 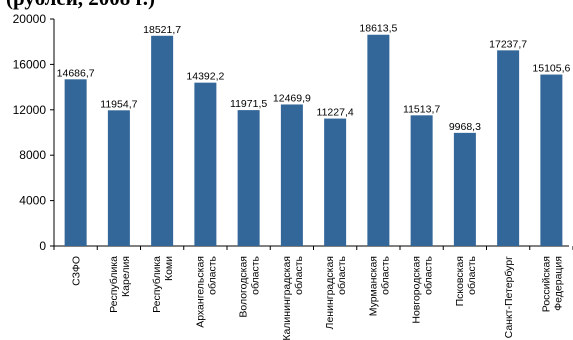 I want to click on data-label: 17237,7, so click(x=508, y=44).